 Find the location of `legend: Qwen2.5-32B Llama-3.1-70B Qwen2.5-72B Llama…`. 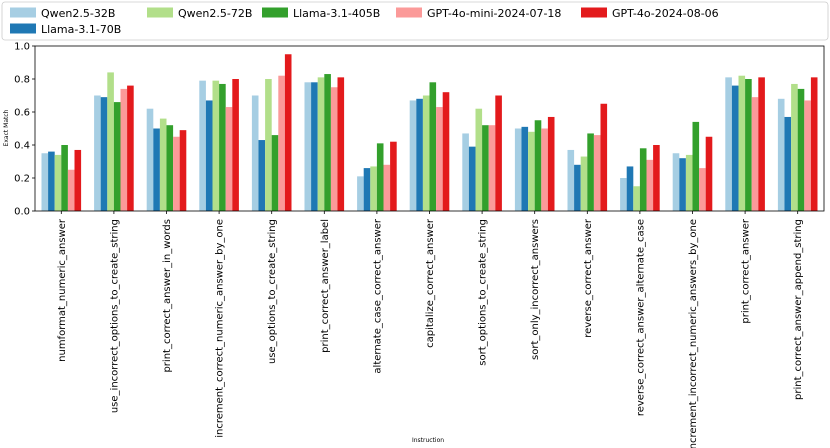

legend: Qwen2.5-32B Llama-3.1-70B Qwen2.5-72B Llama… is located at coordinates (415, 21).